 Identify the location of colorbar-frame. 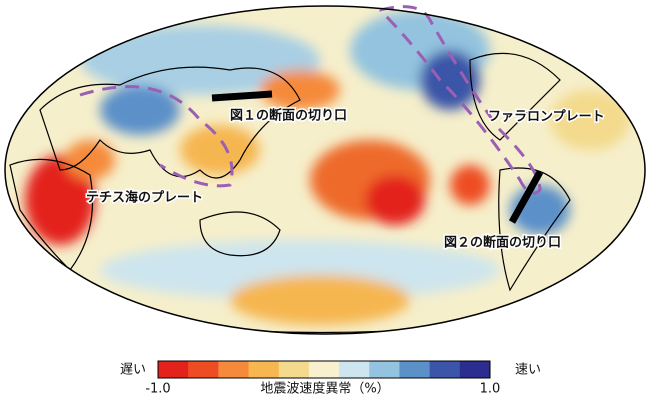
(324, 369).